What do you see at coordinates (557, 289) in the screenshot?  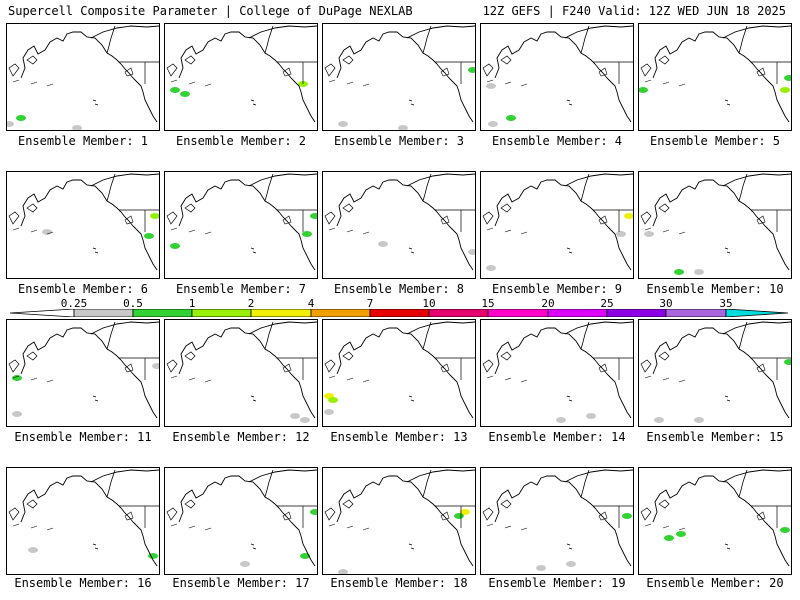 I see `ensemble-member-label: Ensemble Member: 9` at bounding box center [557, 289].